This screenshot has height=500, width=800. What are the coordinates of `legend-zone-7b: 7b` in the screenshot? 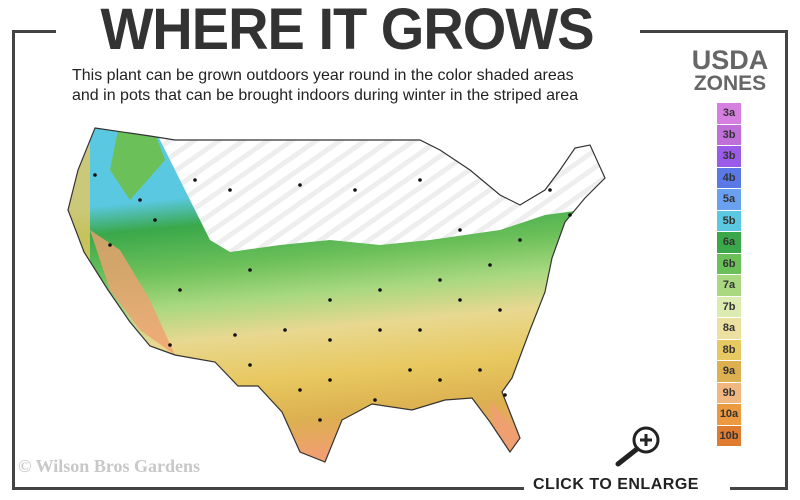 It's located at (729, 306).